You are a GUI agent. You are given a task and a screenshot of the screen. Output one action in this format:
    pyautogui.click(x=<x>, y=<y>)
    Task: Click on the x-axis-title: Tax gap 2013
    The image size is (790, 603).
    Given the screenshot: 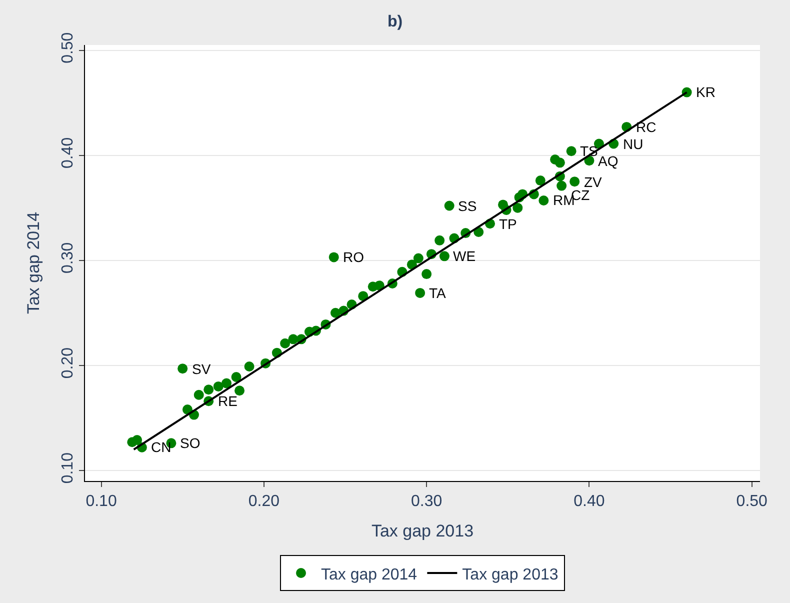 What is the action you would take?
    pyautogui.click(x=422, y=531)
    